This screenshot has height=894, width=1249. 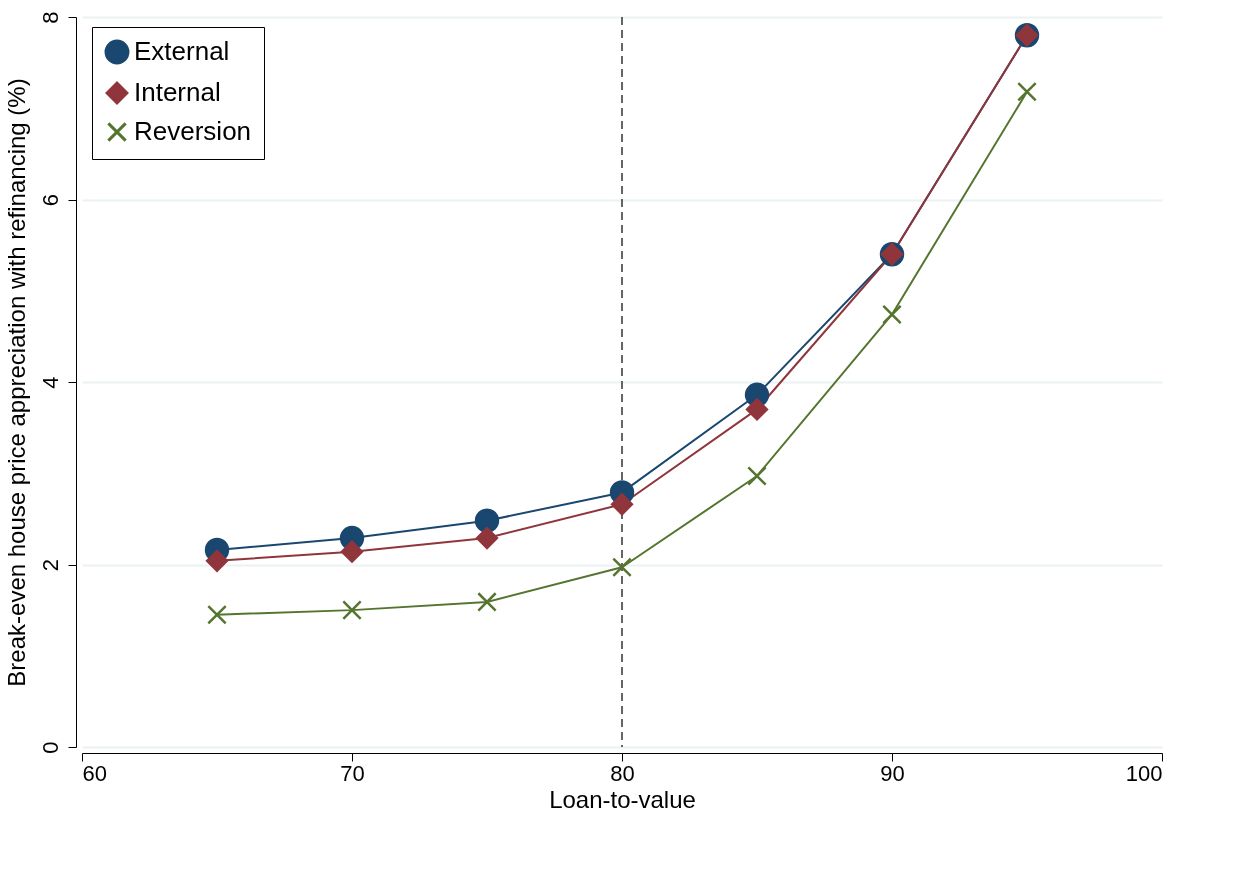 I want to click on x-tick-label: 60, so click(x=94, y=773).